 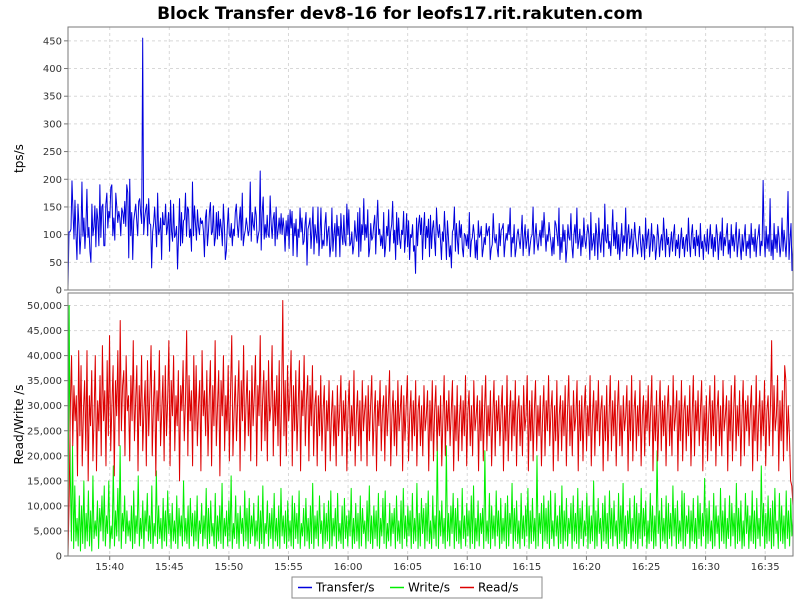 I want to click on y-tick-label: 400, so click(x=52, y=69).